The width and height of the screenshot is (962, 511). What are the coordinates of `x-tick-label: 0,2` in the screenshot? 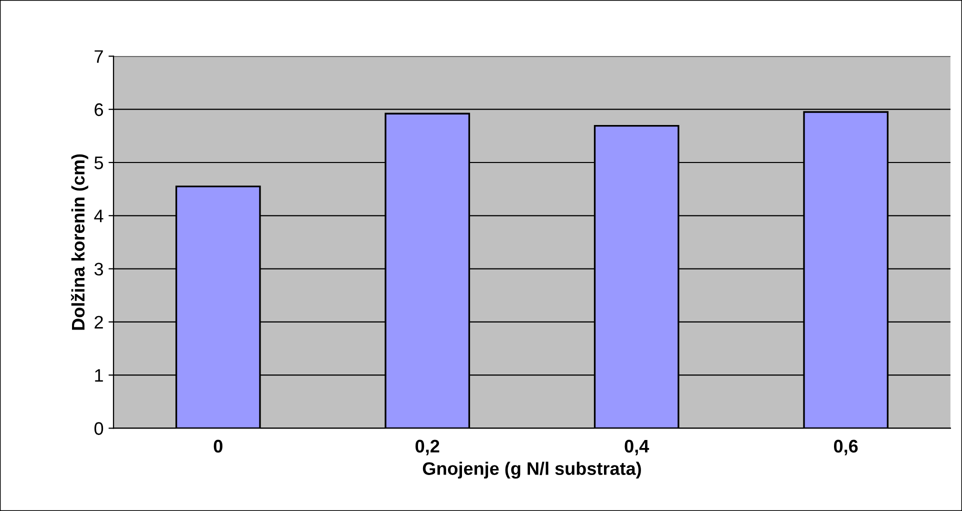 It's located at (428, 448).